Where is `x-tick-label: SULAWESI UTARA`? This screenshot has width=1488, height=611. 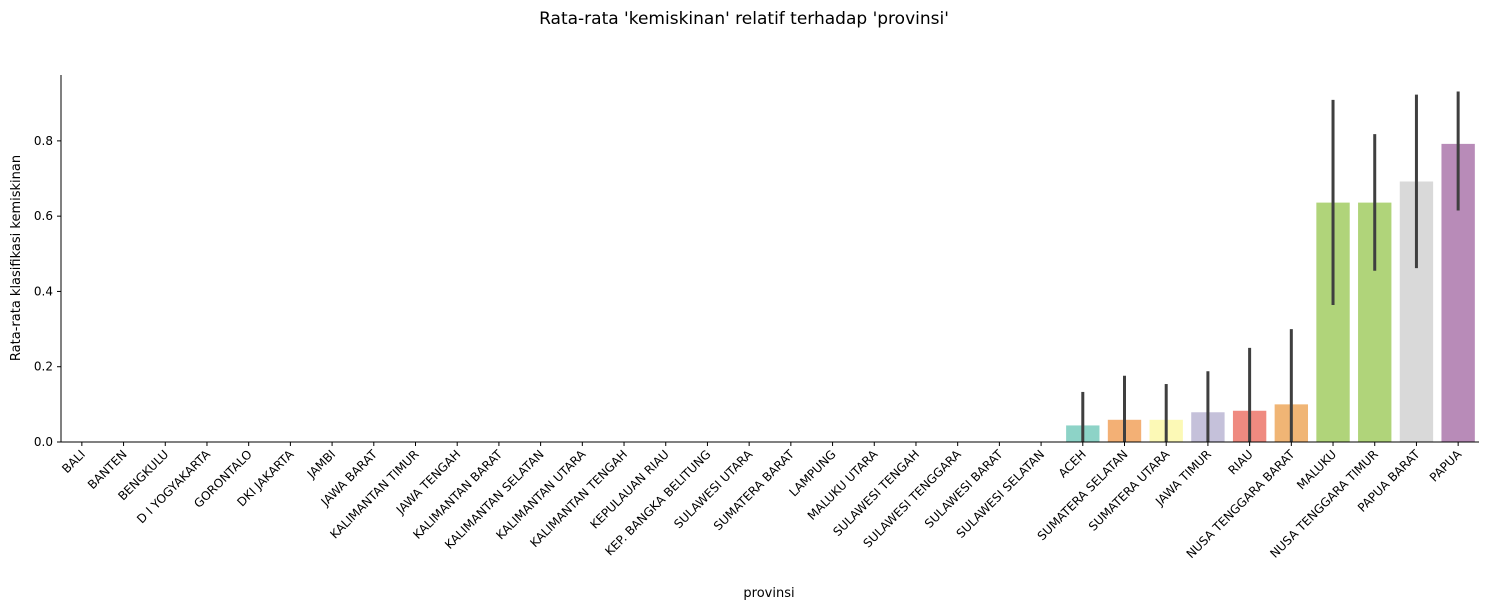
x-tick-label: SULAWESI UTARA is located at coordinates (713, 489).